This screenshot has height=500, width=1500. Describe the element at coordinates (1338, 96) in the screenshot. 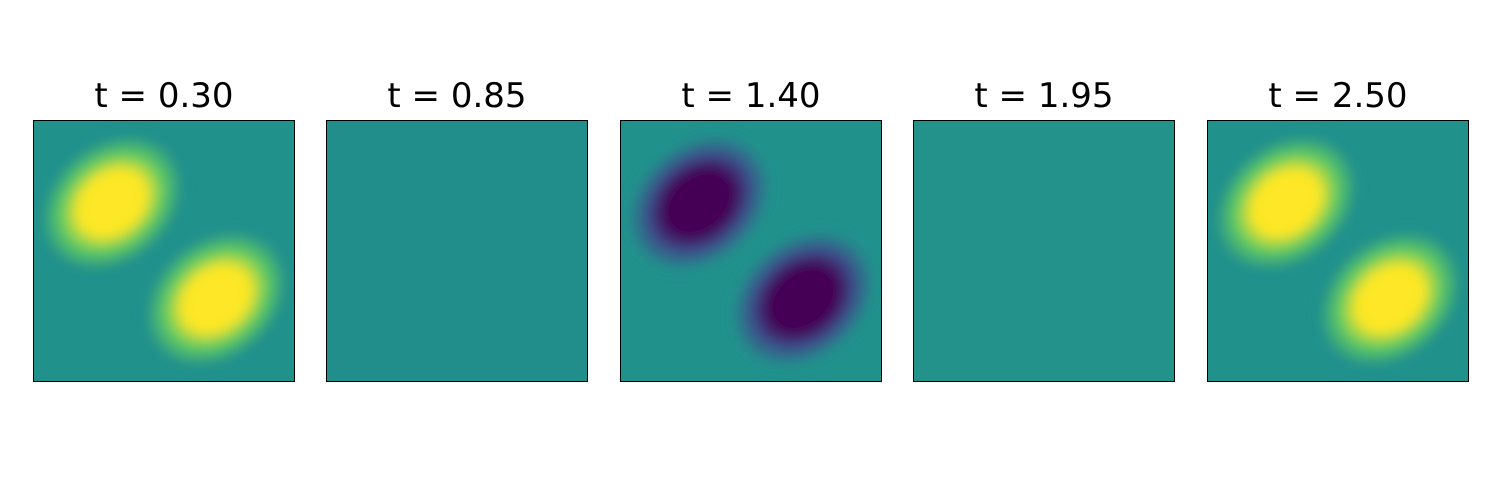

I see `panel-title: t = 2.50` at that location.